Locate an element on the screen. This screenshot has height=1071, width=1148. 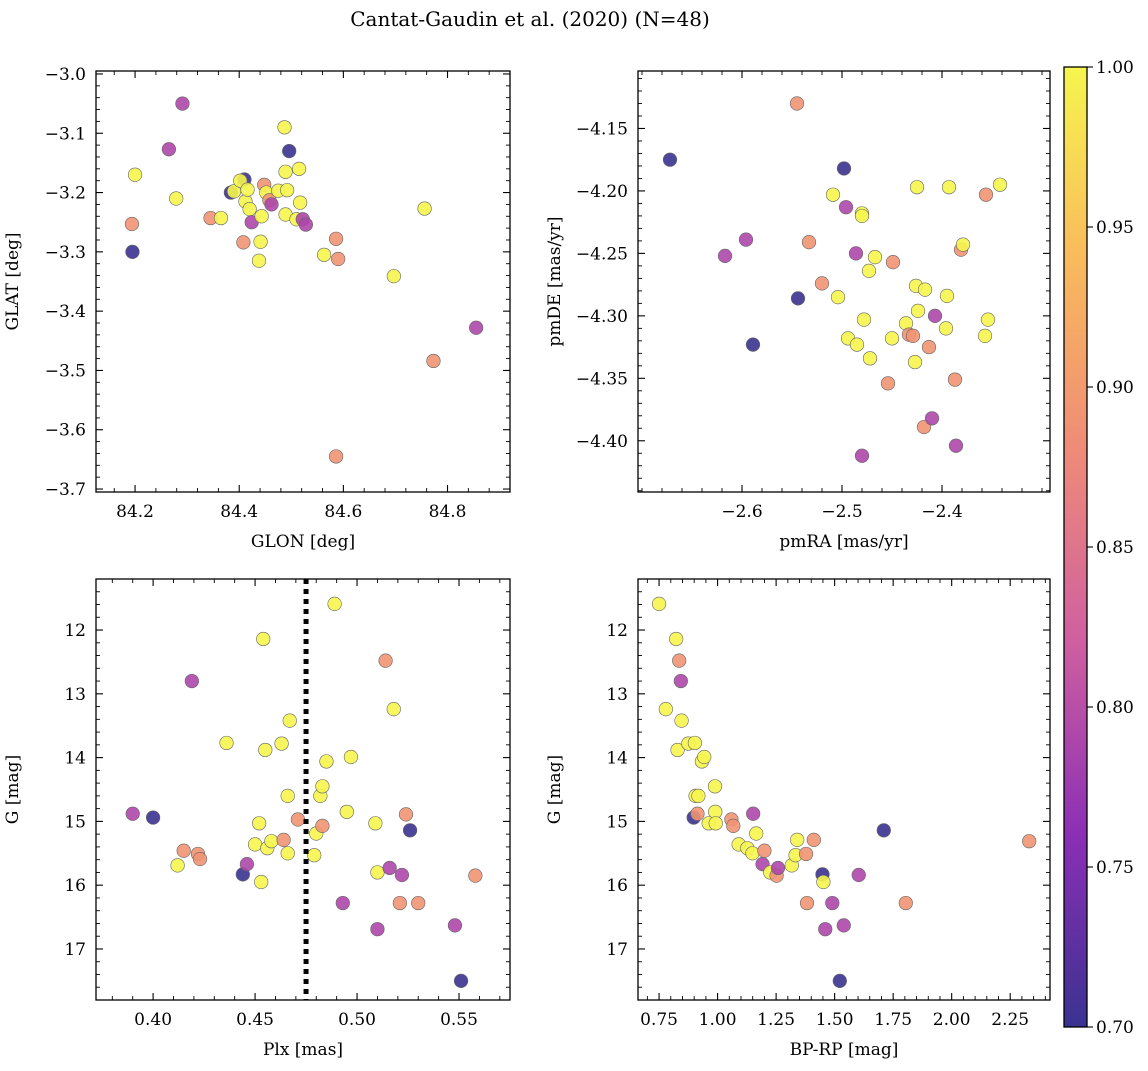
y-tick-label: −3.7 is located at coordinates (65, 490).